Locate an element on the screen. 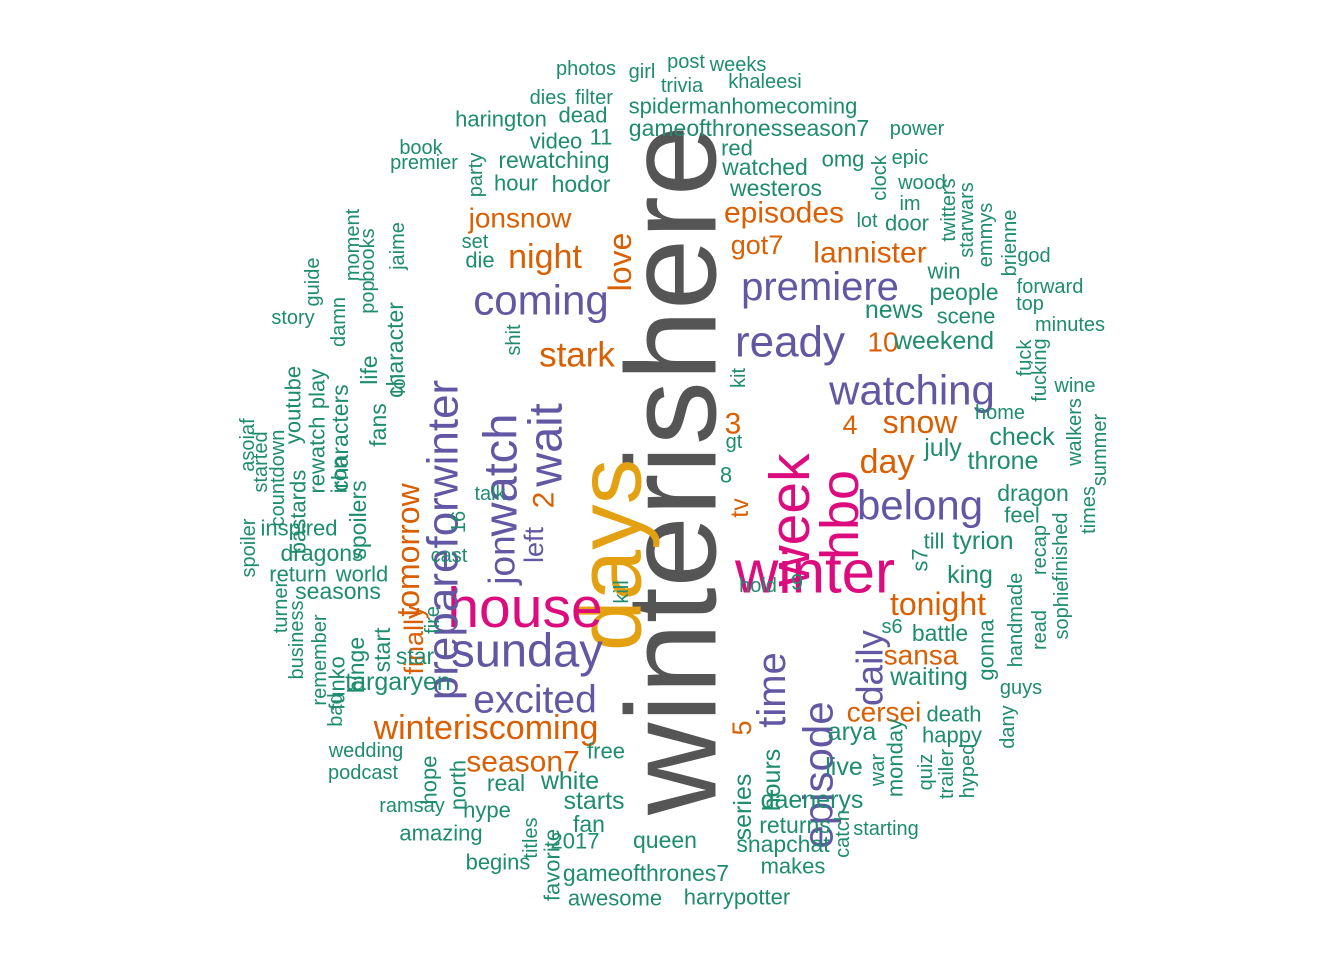  word-5: hbo is located at coordinates (840, 515).